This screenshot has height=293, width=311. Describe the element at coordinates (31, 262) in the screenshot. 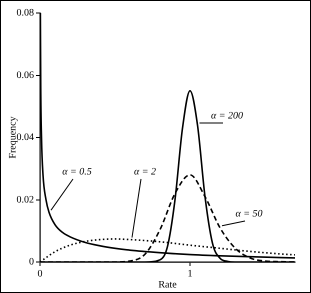

I see `y-tick-label: 0` at that location.